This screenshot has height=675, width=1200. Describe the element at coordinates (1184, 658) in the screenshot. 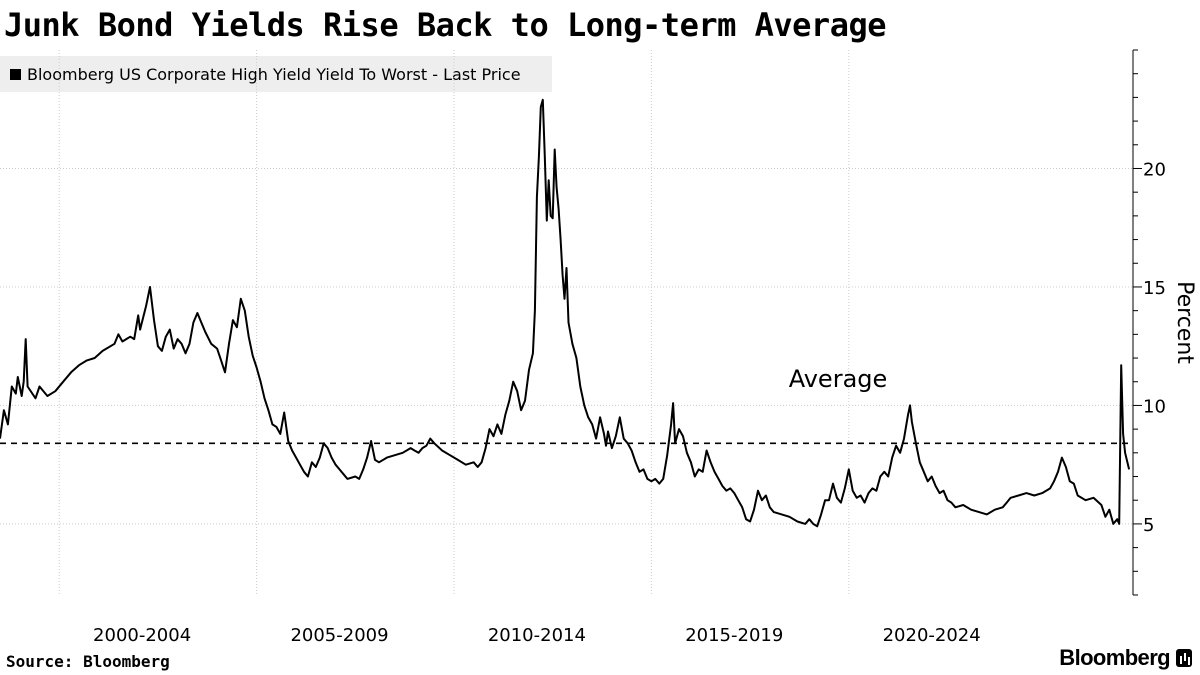

I see `bloomberg-terminal-icon` at that location.